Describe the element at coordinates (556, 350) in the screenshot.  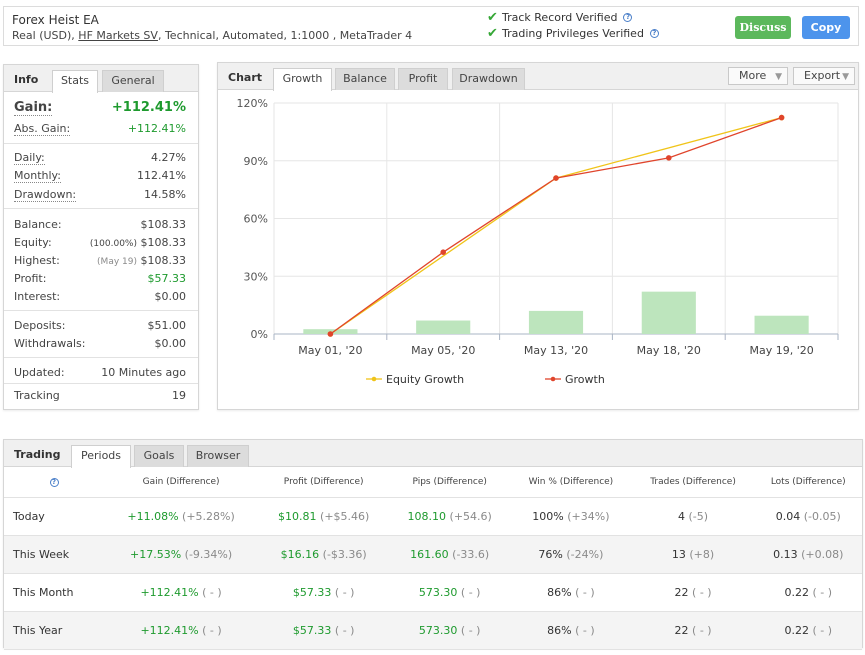
I see `x-tick-label: May 13, '20` at that location.